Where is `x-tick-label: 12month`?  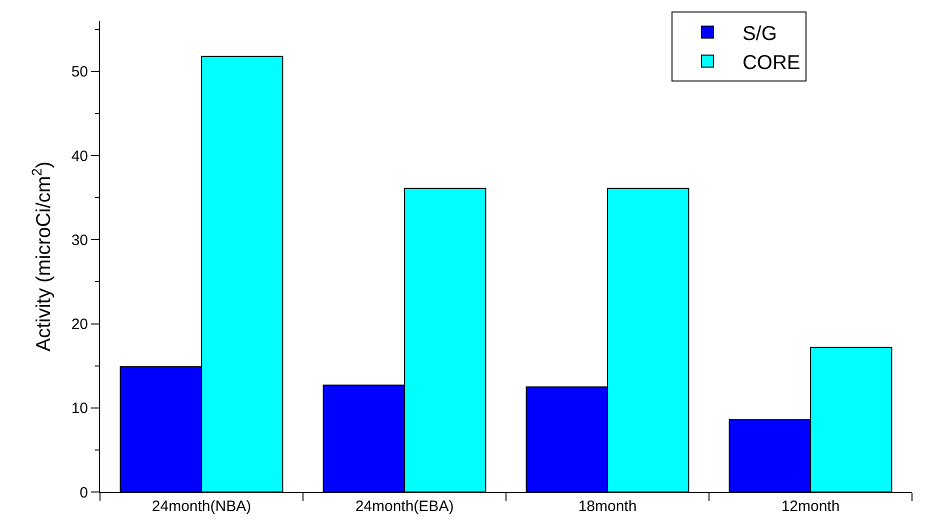 x-tick-label: 12month is located at coordinates (810, 506).